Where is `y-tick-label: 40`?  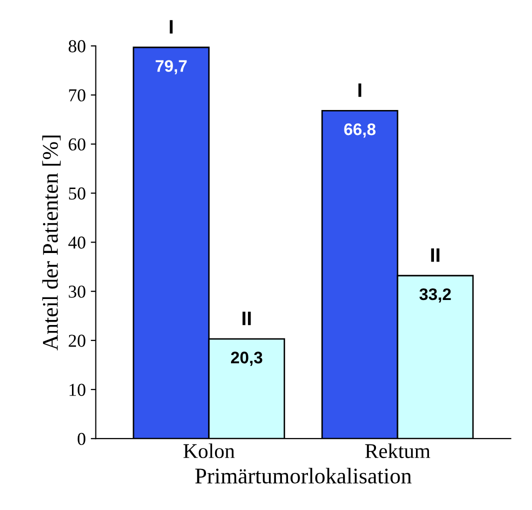 y-tick-label: 40 is located at coordinates (77, 242).